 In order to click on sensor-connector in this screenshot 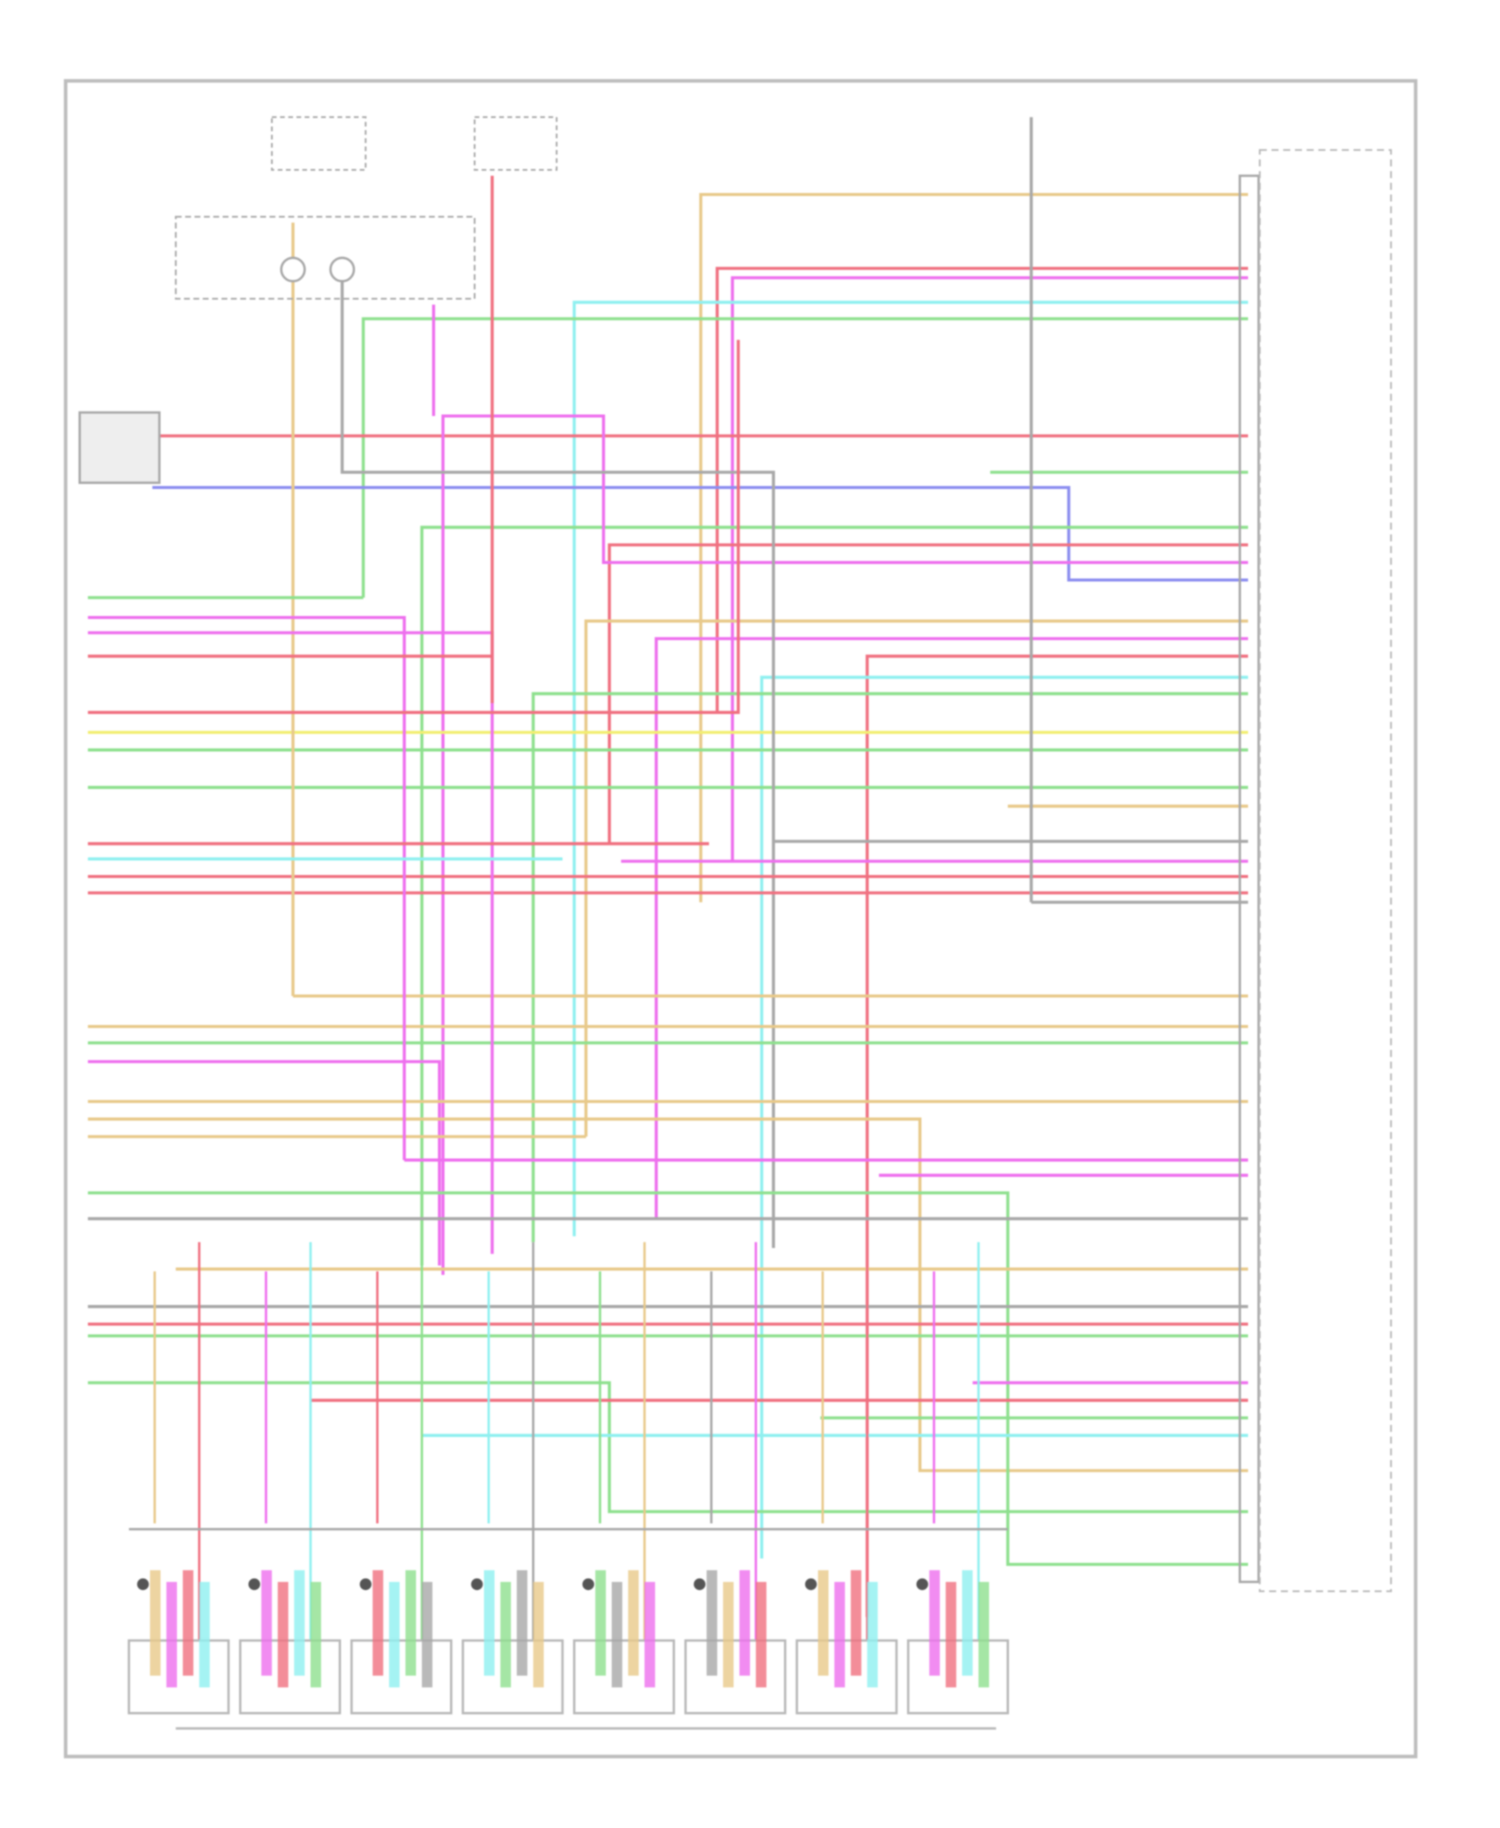, I will do `click(119, 447)`.